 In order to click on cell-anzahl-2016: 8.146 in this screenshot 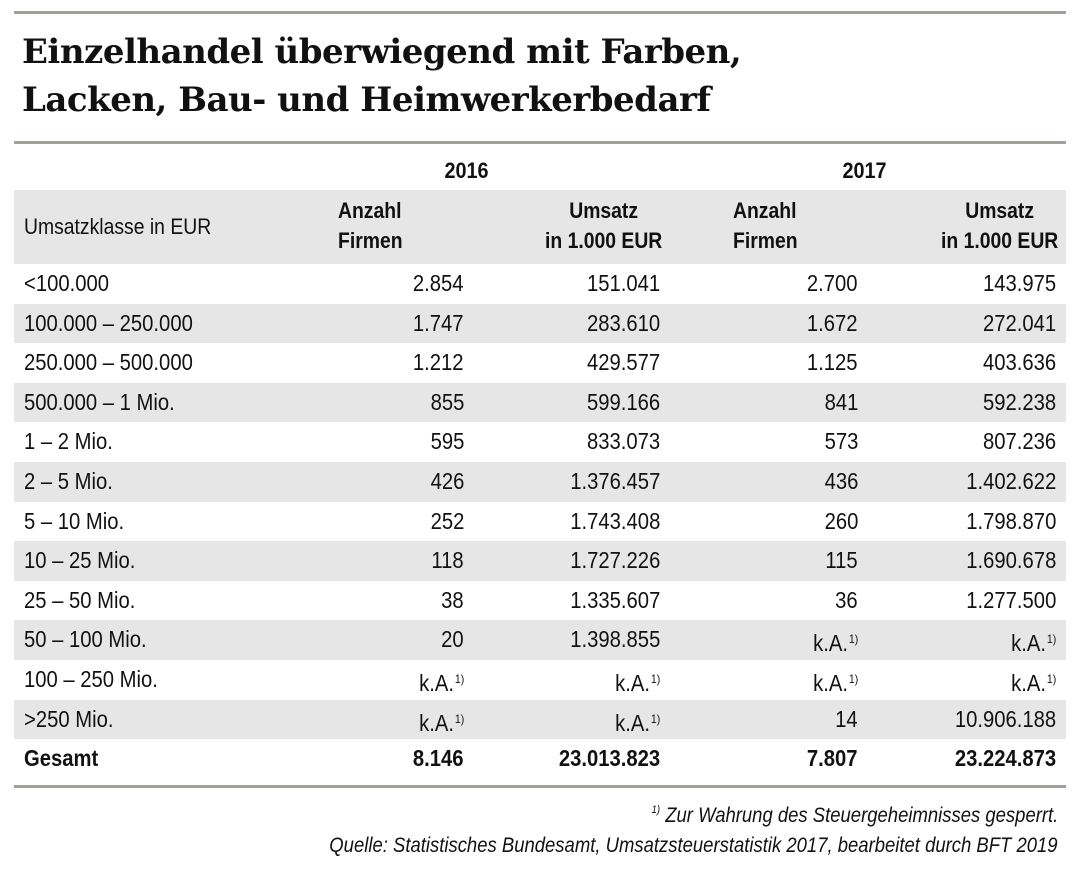, I will do `click(438, 759)`.